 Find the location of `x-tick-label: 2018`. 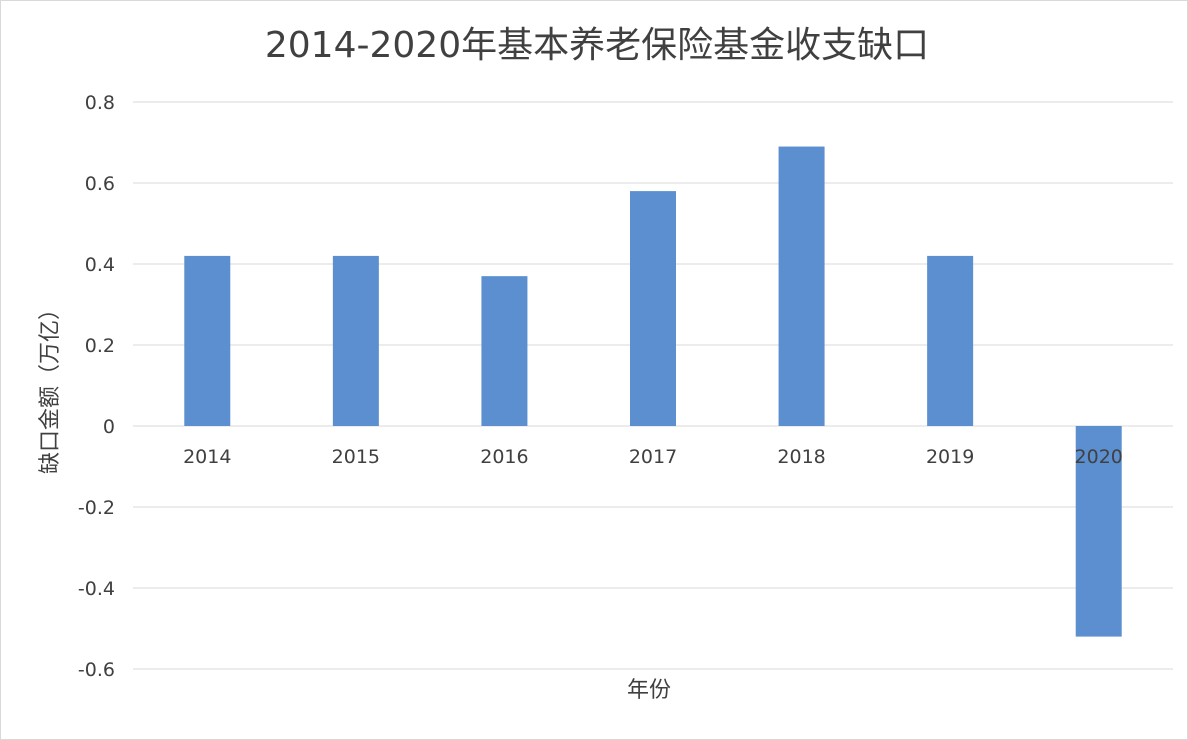

x-tick-label: 2018 is located at coordinates (801, 457).